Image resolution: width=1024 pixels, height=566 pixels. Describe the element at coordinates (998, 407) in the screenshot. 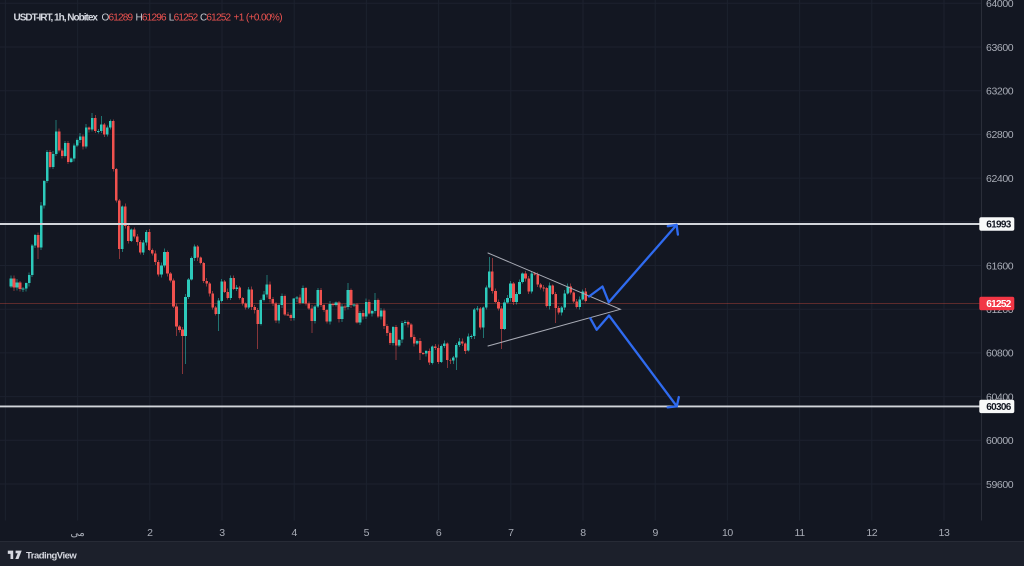

I see `svg-text: 60306` at that location.